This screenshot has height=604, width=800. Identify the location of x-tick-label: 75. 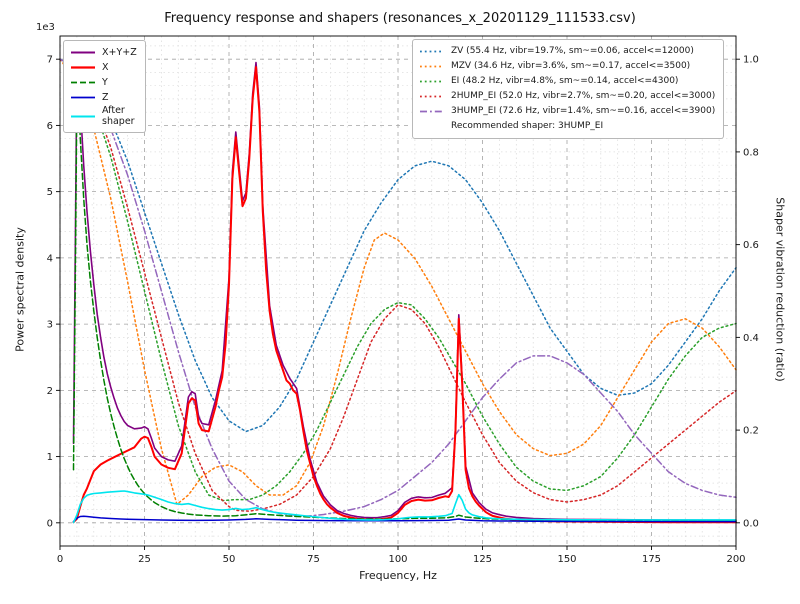
(313, 559).